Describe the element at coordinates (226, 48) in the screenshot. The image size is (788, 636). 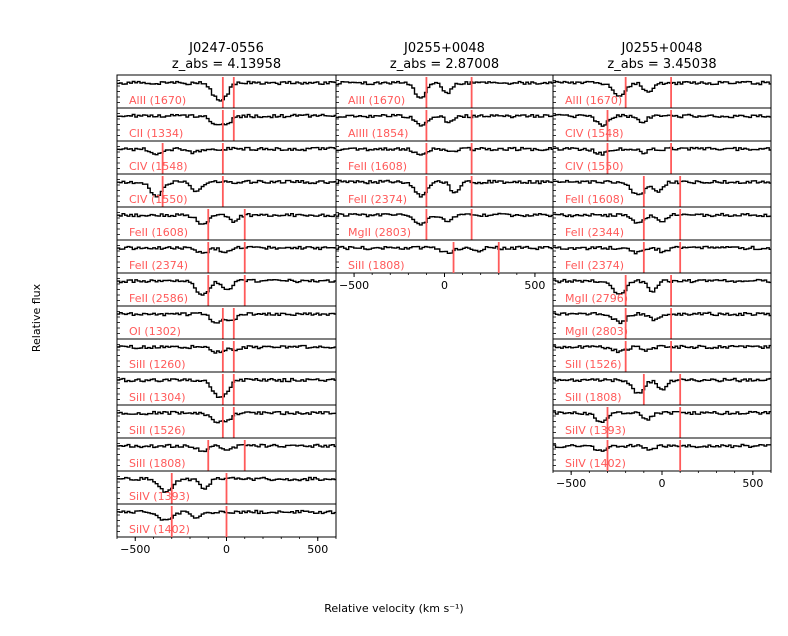
I see `panel-title-0: J0247-0556` at that location.